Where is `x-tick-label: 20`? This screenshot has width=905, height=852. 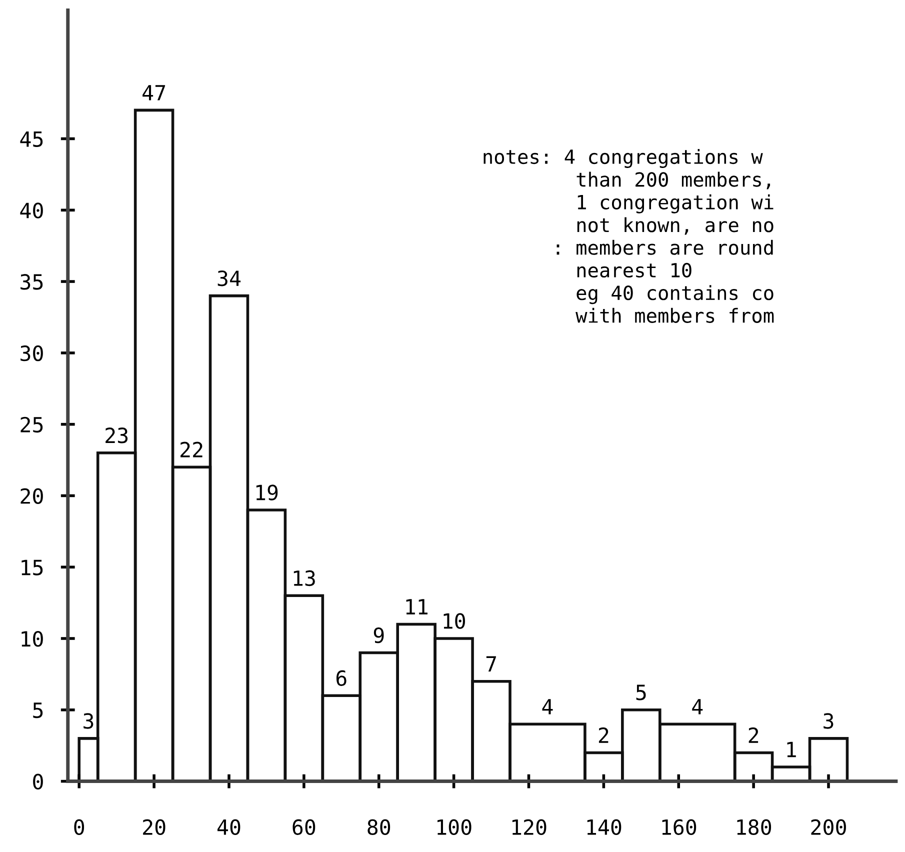 x-tick-label: 20 is located at coordinates (154, 827).